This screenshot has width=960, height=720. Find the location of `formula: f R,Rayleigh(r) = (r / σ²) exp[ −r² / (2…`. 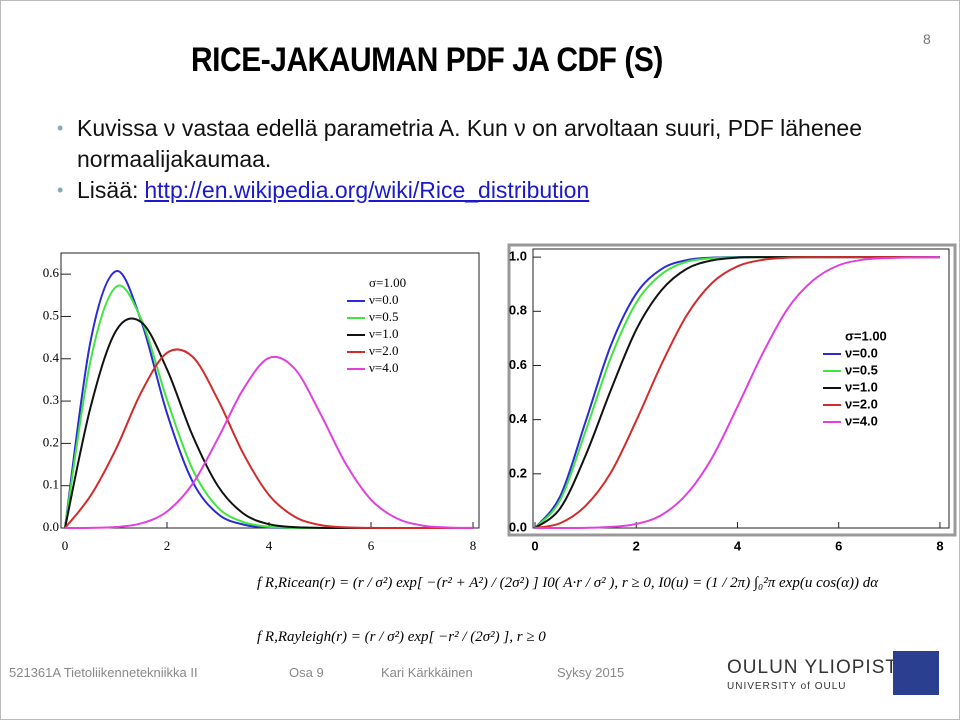

formula: f R,Rayleigh(r) = (r / σ²) exp[ −r² / (2… is located at coordinates (401, 637).